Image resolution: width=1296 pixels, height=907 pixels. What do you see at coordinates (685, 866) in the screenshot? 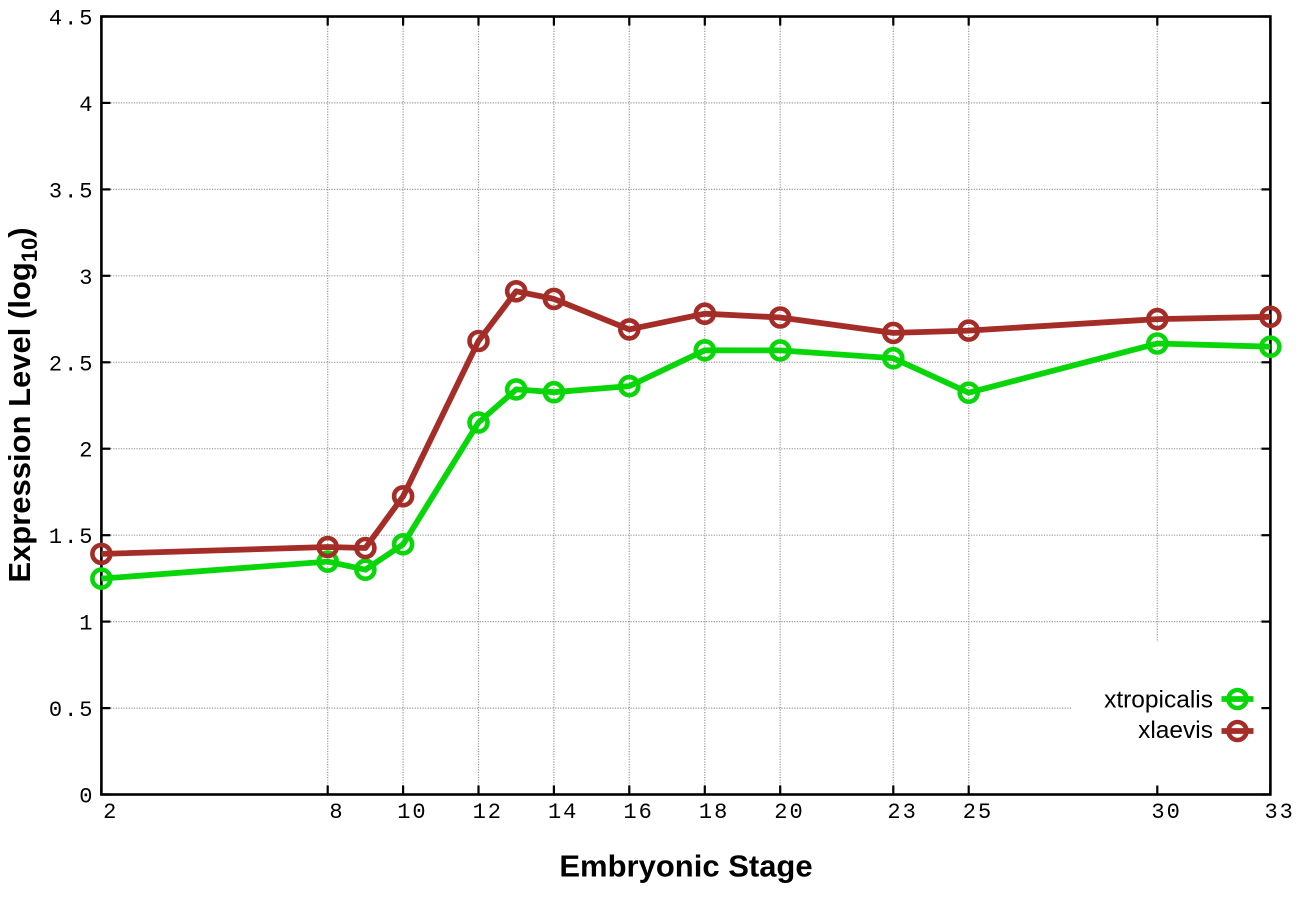
I see `svg-text: Embryonic Stage` at bounding box center [685, 866].